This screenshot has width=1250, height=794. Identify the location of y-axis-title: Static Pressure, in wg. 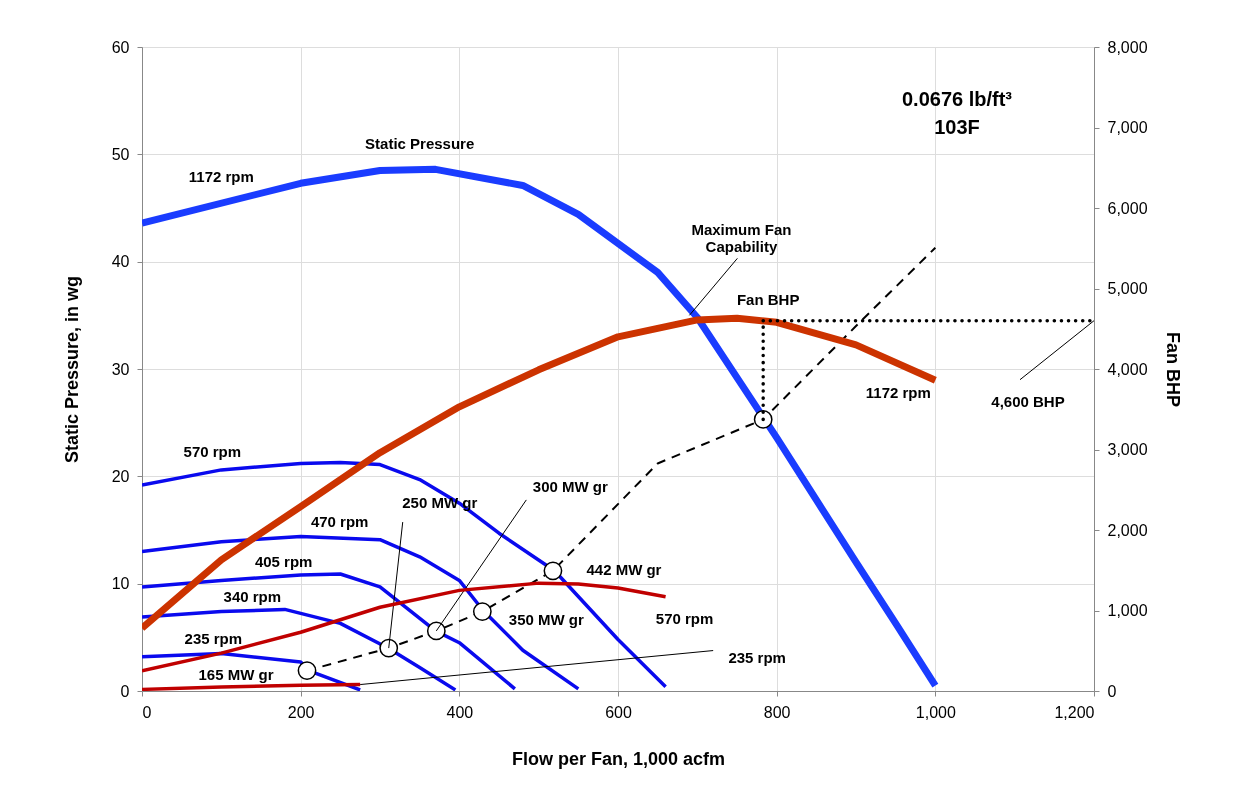
(71, 369).